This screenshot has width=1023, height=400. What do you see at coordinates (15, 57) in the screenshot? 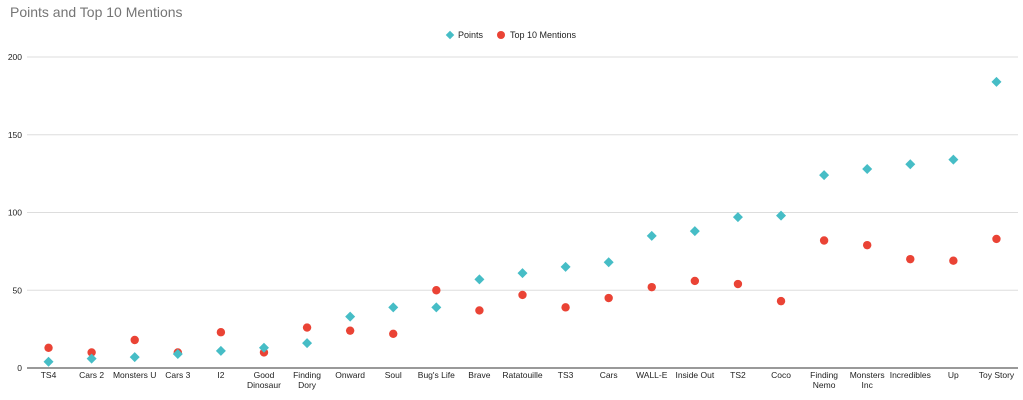
I see `y-tick-label: 200` at bounding box center [15, 57].